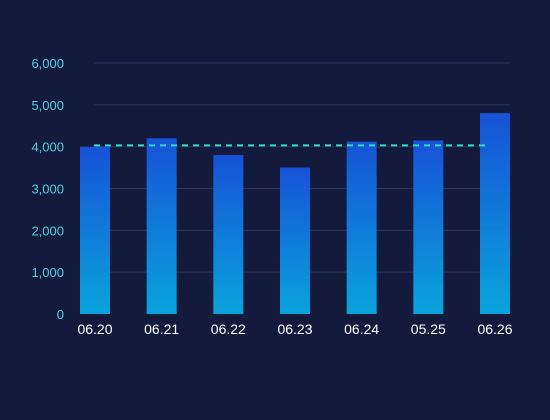  What do you see at coordinates (47, 230) in the screenshot?
I see `y-tick-label: 2,000` at bounding box center [47, 230].